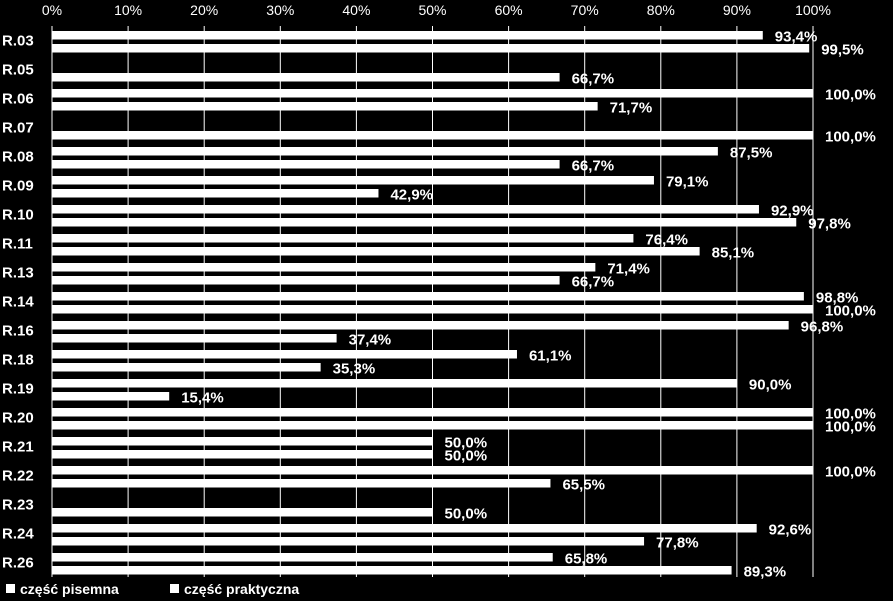 Image resolution: width=893 pixels, height=601 pixels. I want to click on data-label: 76,4%, so click(666, 239).